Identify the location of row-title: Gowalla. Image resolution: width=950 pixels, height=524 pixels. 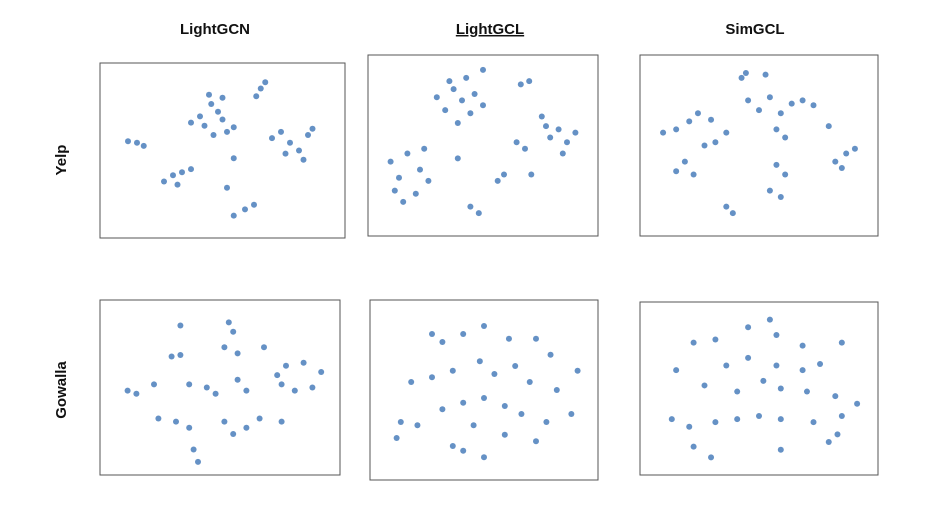
(61, 390).